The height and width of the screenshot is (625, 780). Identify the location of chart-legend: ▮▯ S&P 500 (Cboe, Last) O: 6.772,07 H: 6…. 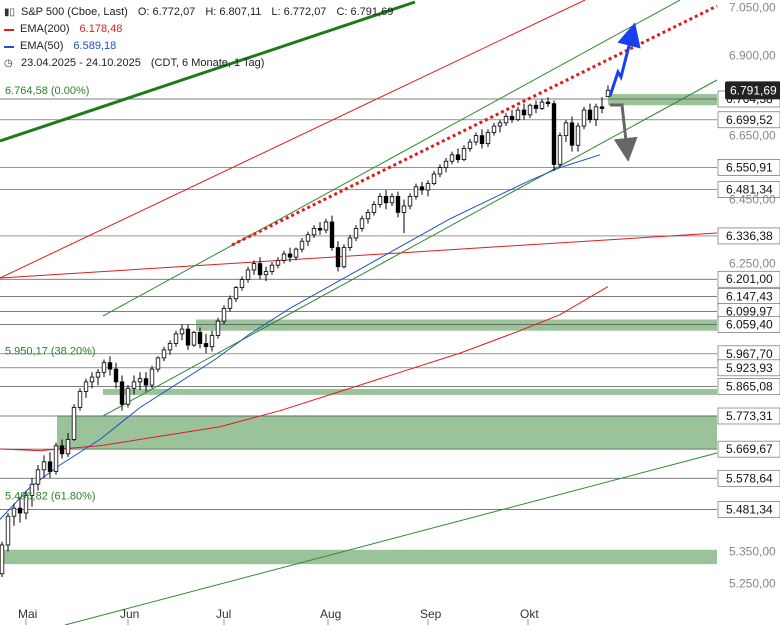
(198, 38).